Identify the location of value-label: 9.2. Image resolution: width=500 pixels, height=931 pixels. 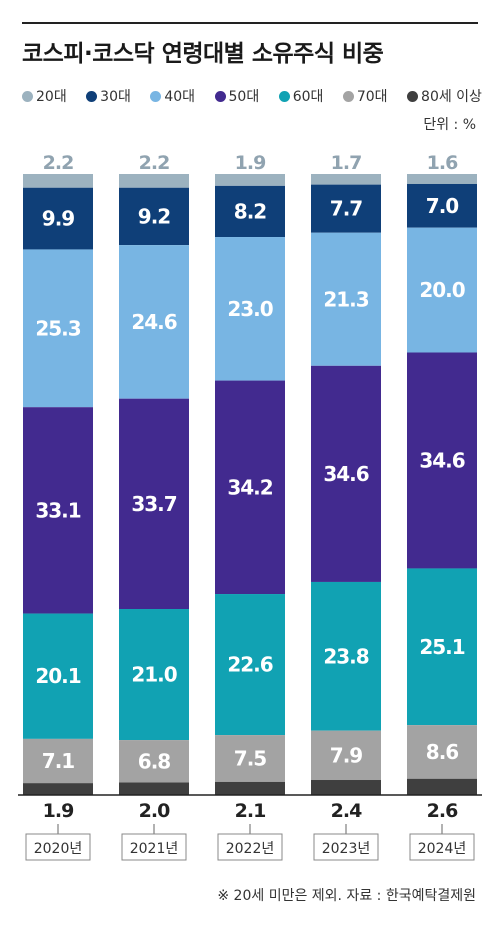
(154, 216).